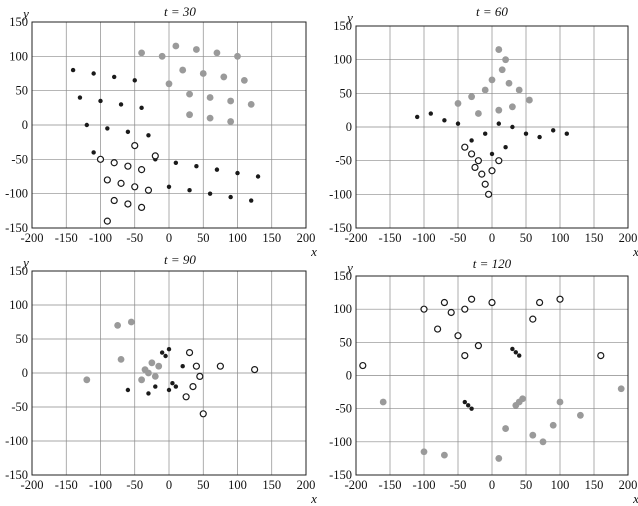  Describe the element at coordinates (349, 127) in the screenshot. I see `y-tick-label: 0` at that location.